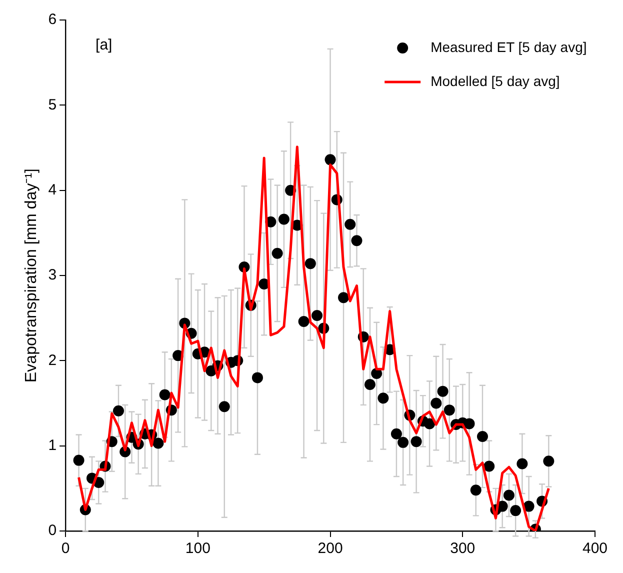 The image size is (623, 573). Describe the element at coordinates (495, 80) in the screenshot. I see `legend-label: Modelled [5 day avg]` at that location.